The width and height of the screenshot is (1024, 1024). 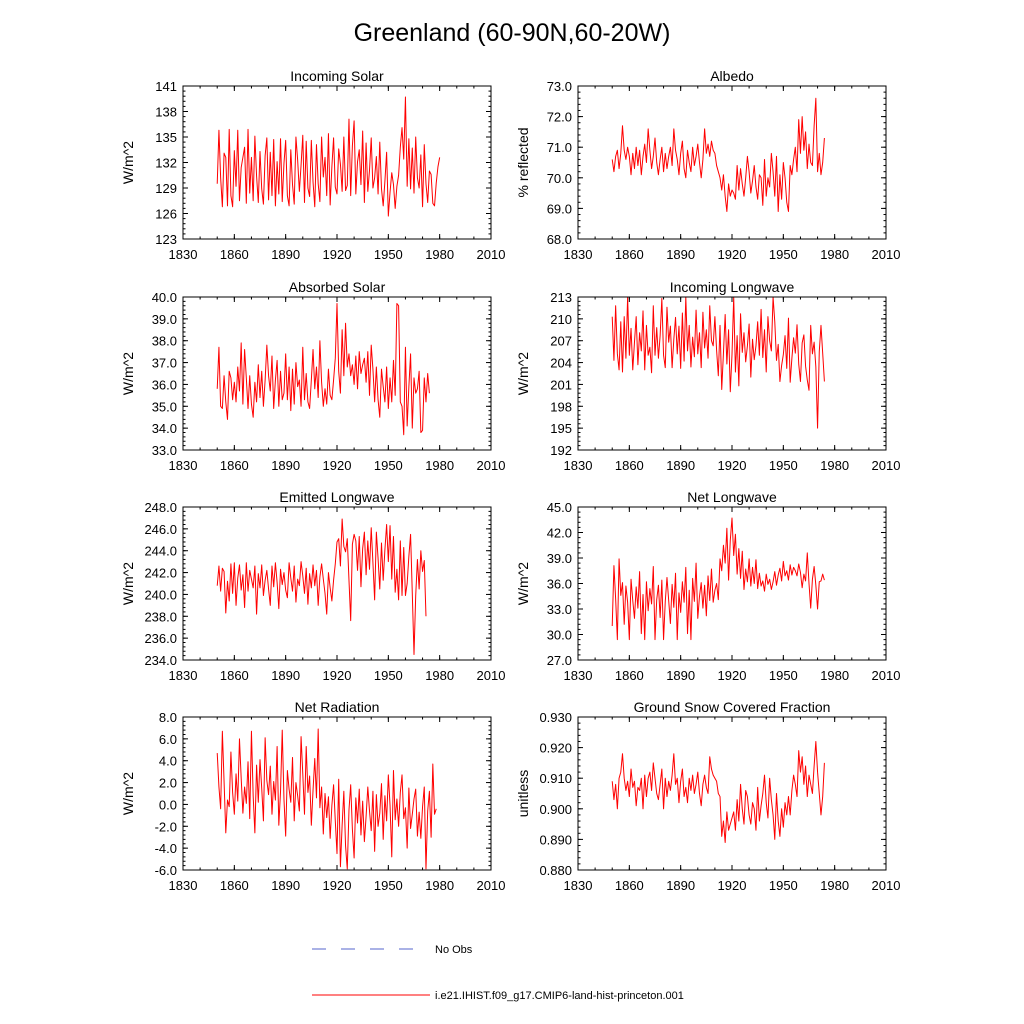 What do you see at coordinates (166, 112) in the screenshot?
I see `y-tick-label-0-5: 138` at bounding box center [166, 112].